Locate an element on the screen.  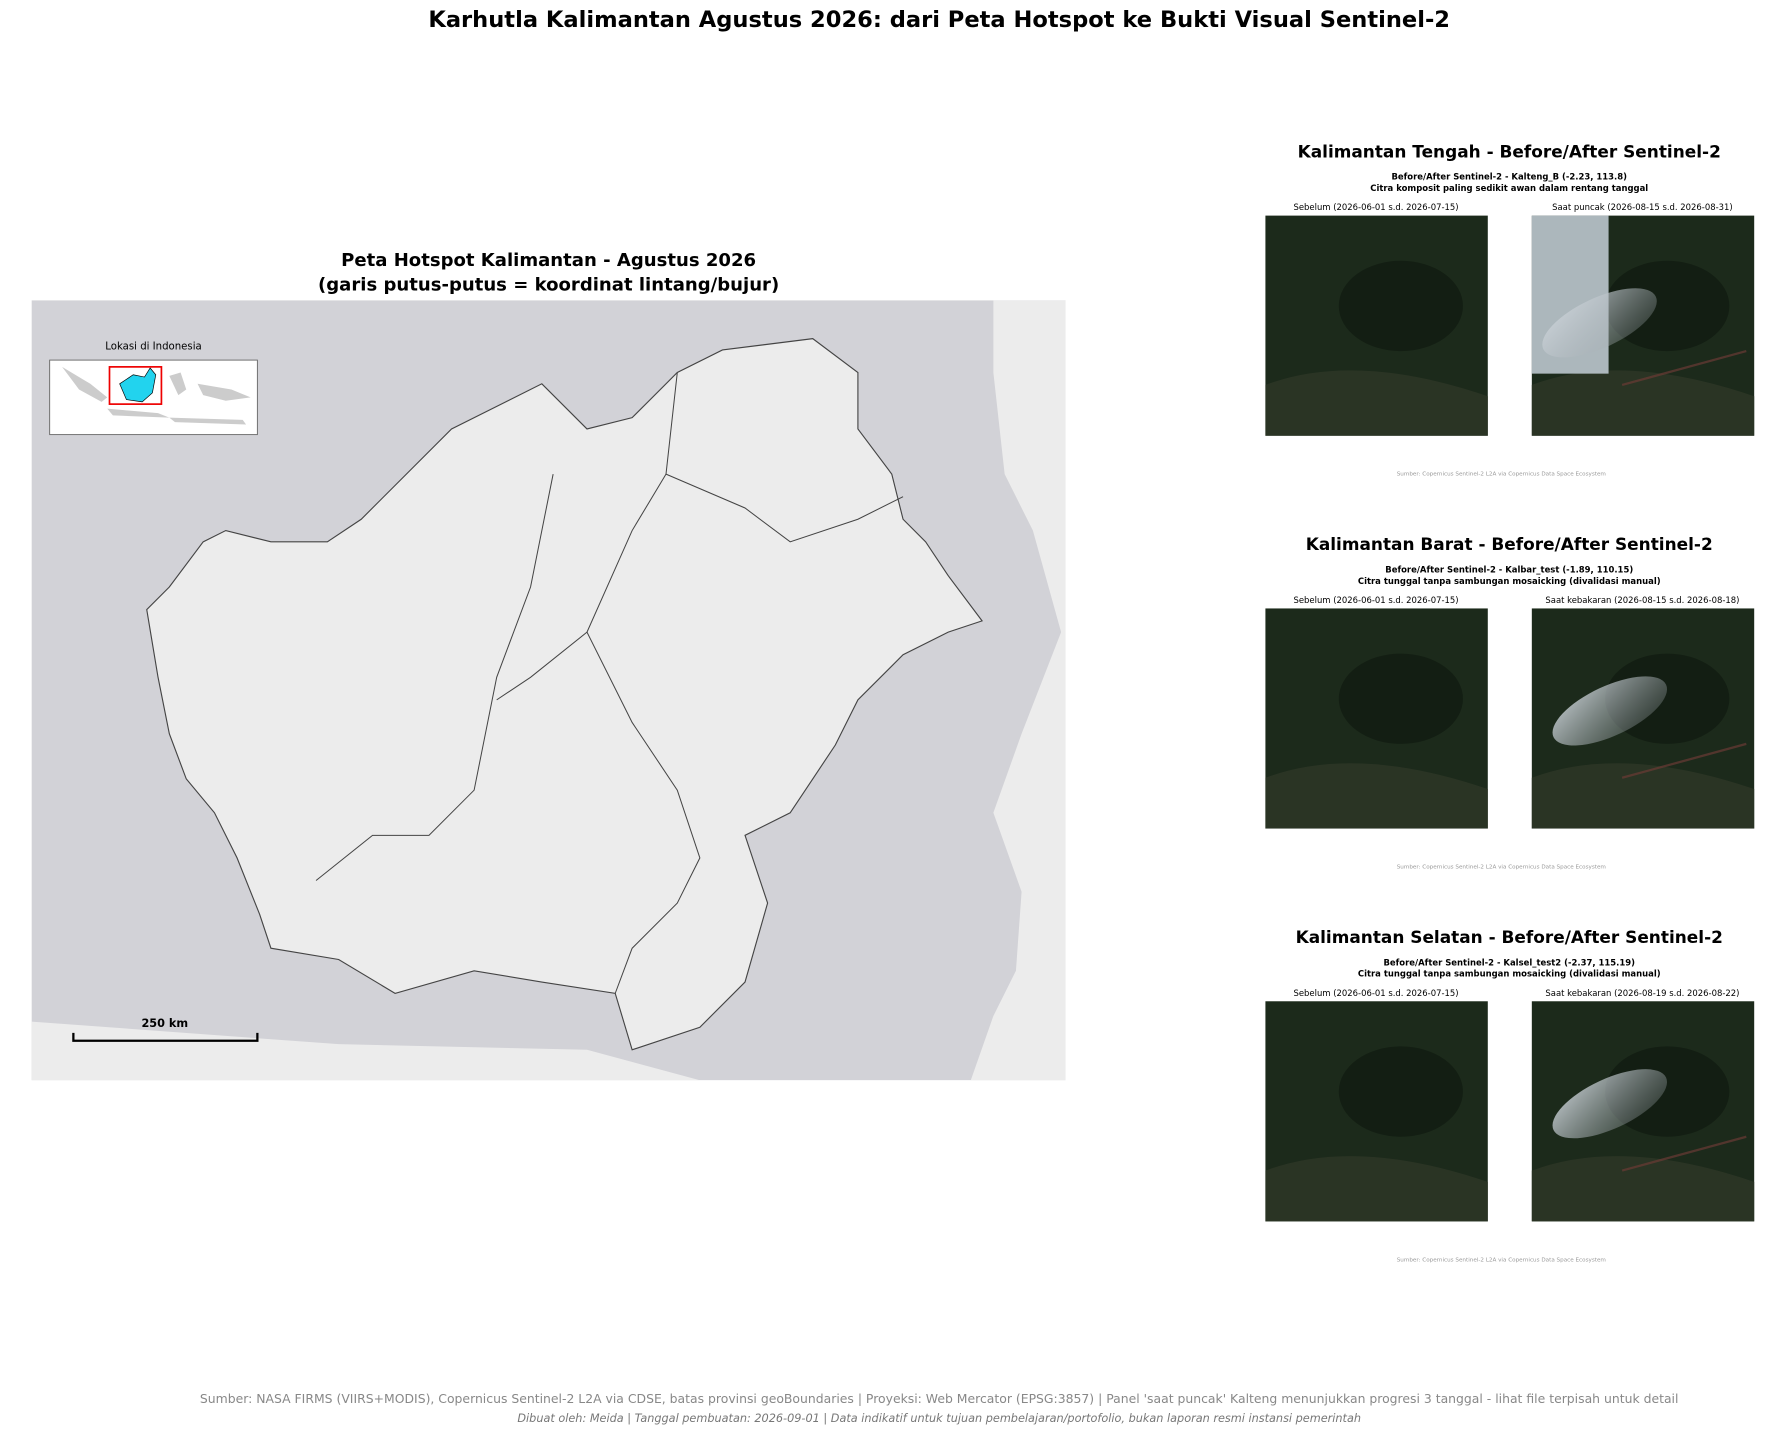
map-title: Peta Hotspot Kalimantan - Agustus 2026 is located at coordinates (548, 260).